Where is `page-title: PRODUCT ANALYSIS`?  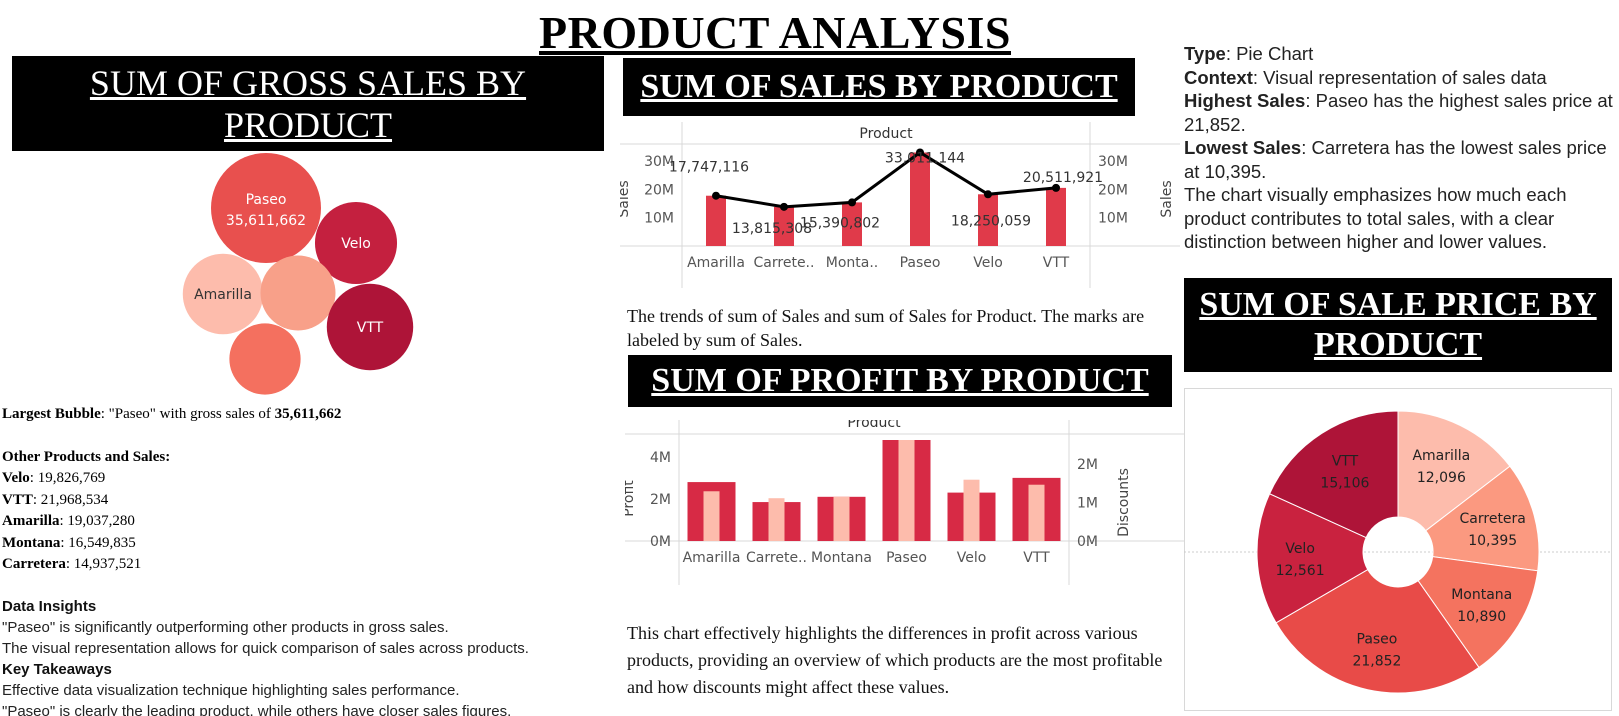
page-title: PRODUCT ANALYSIS is located at coordinates (775, 32).